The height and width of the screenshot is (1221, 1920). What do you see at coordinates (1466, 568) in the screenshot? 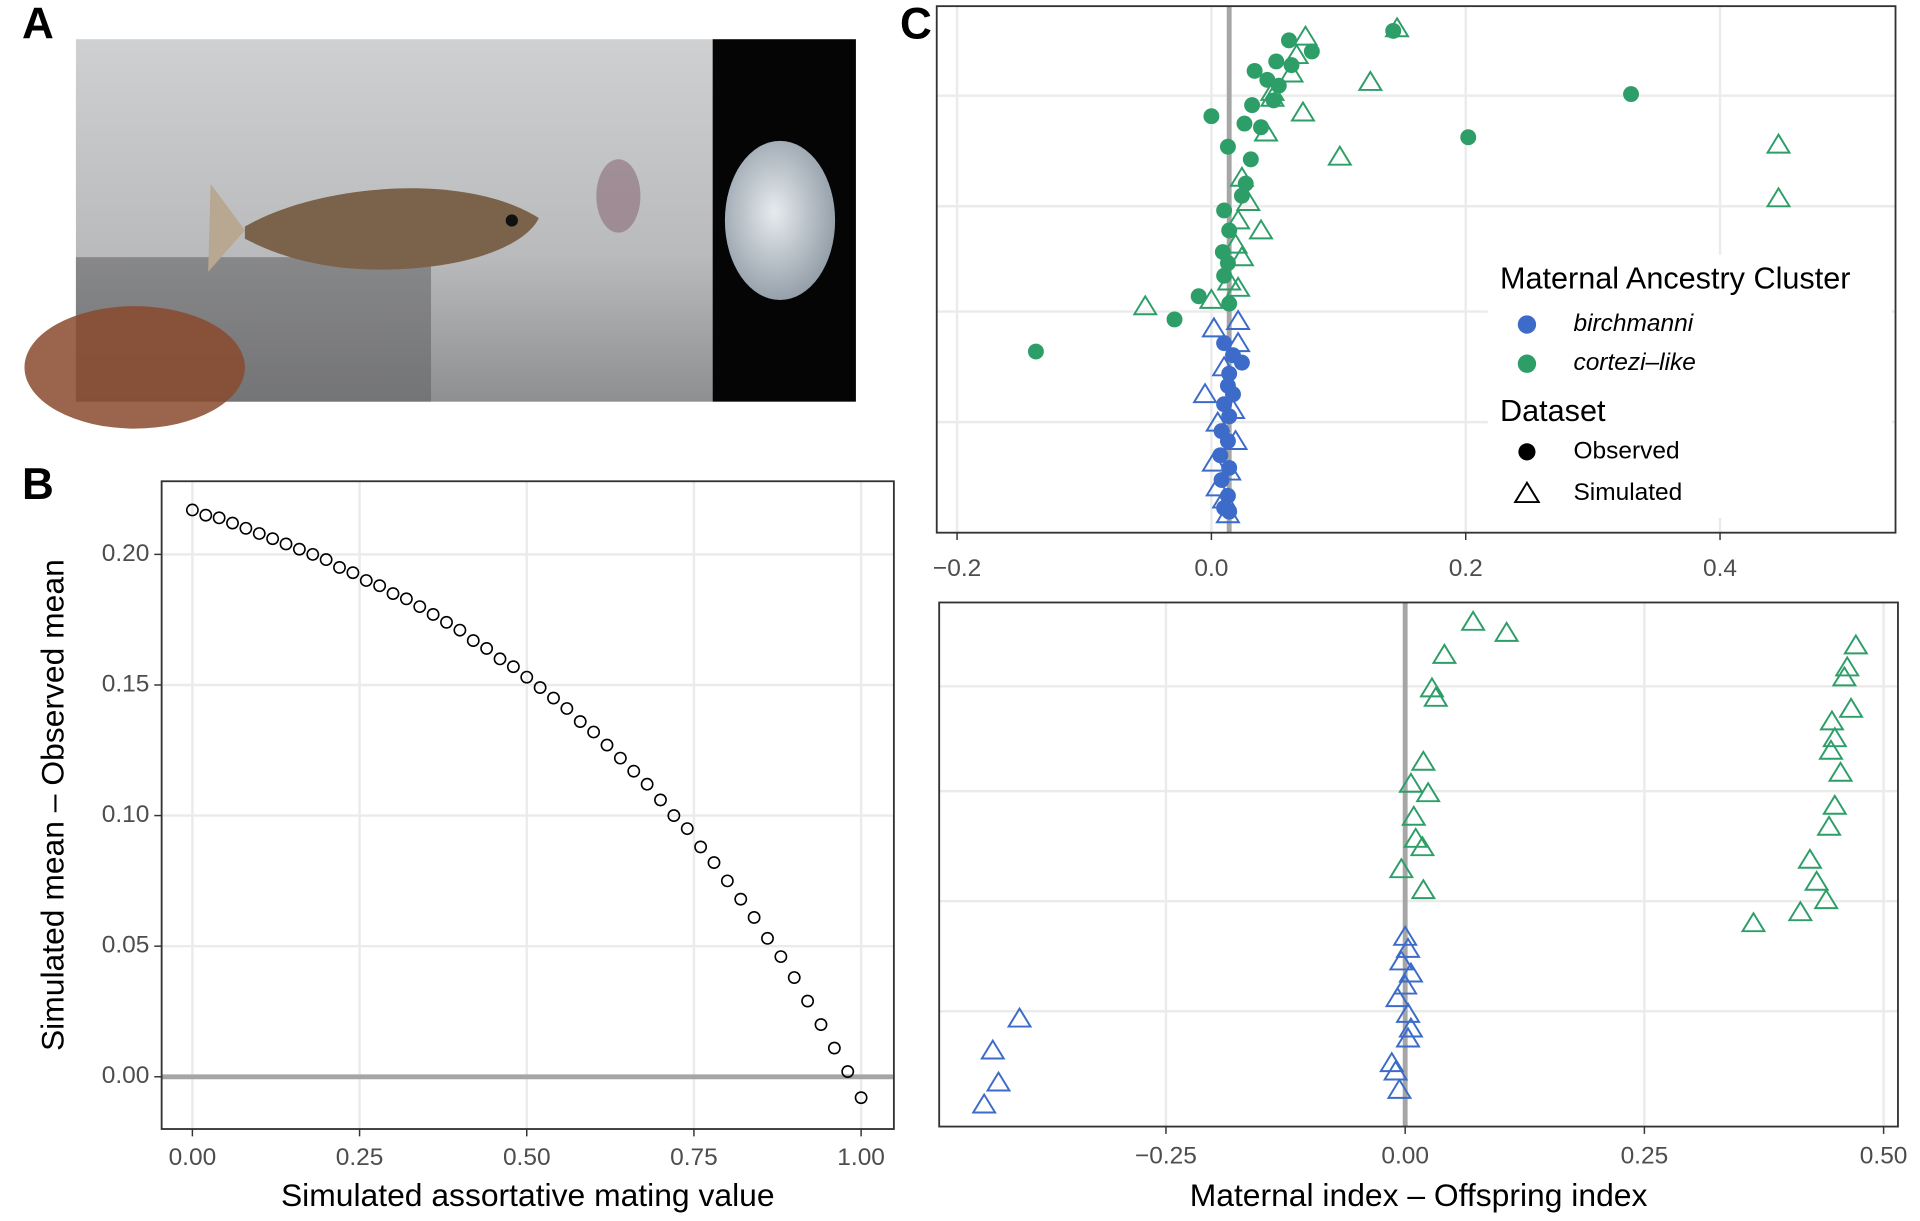
I see `x-tick-label: 0.2` at bounding box center [1466, 568].